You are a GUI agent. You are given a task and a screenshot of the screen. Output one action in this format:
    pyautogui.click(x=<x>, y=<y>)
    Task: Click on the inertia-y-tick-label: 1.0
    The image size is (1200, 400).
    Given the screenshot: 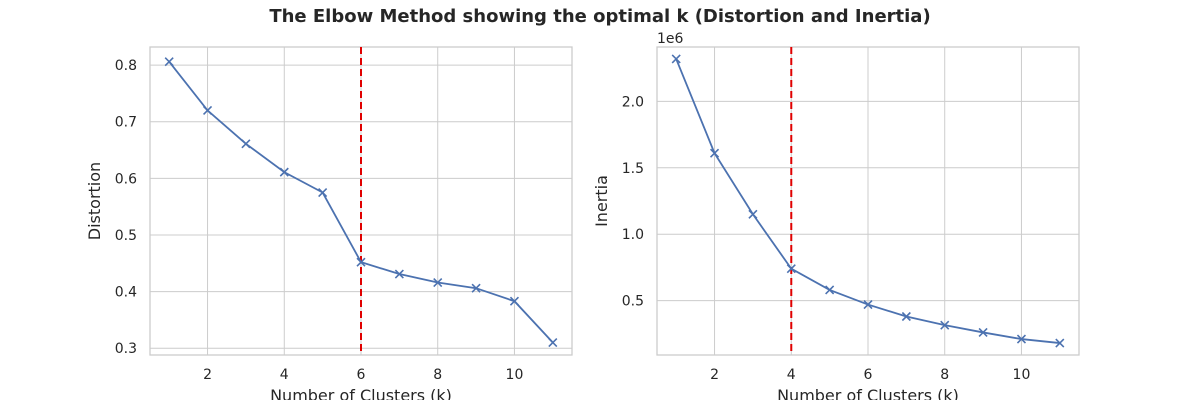 What is the action you would take?
    pyautogui.click(x=633, y=235)
    